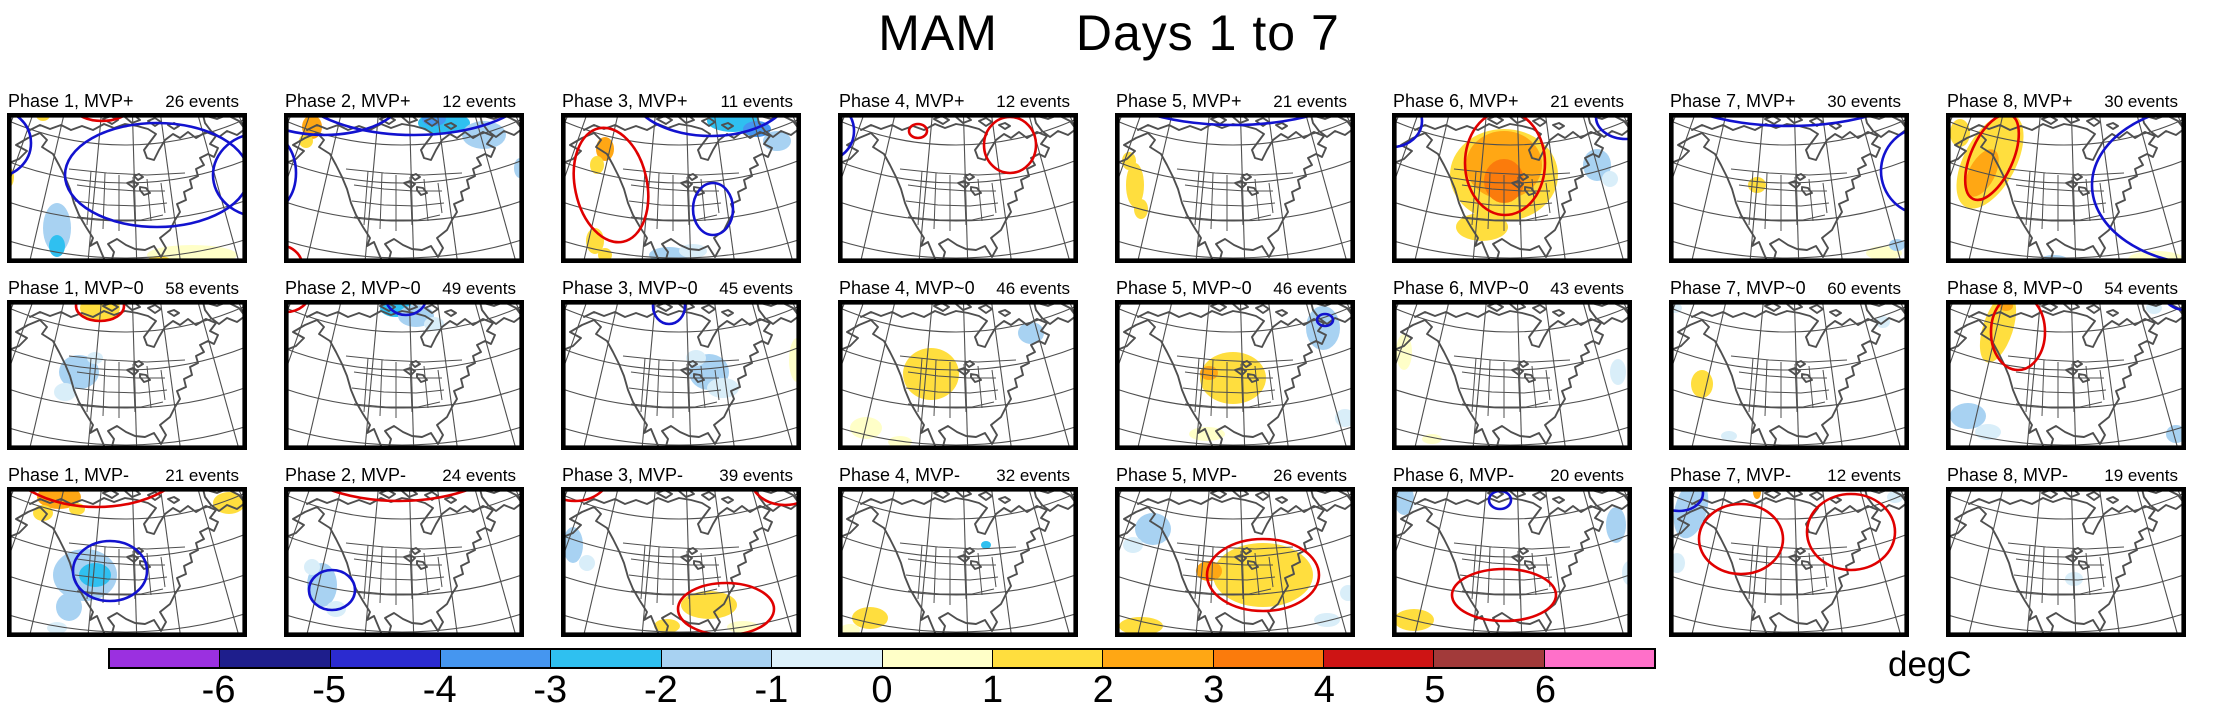 The image size is (2218, 712). I want to click on panel-events-count: 12 events, so click(1033, 101).